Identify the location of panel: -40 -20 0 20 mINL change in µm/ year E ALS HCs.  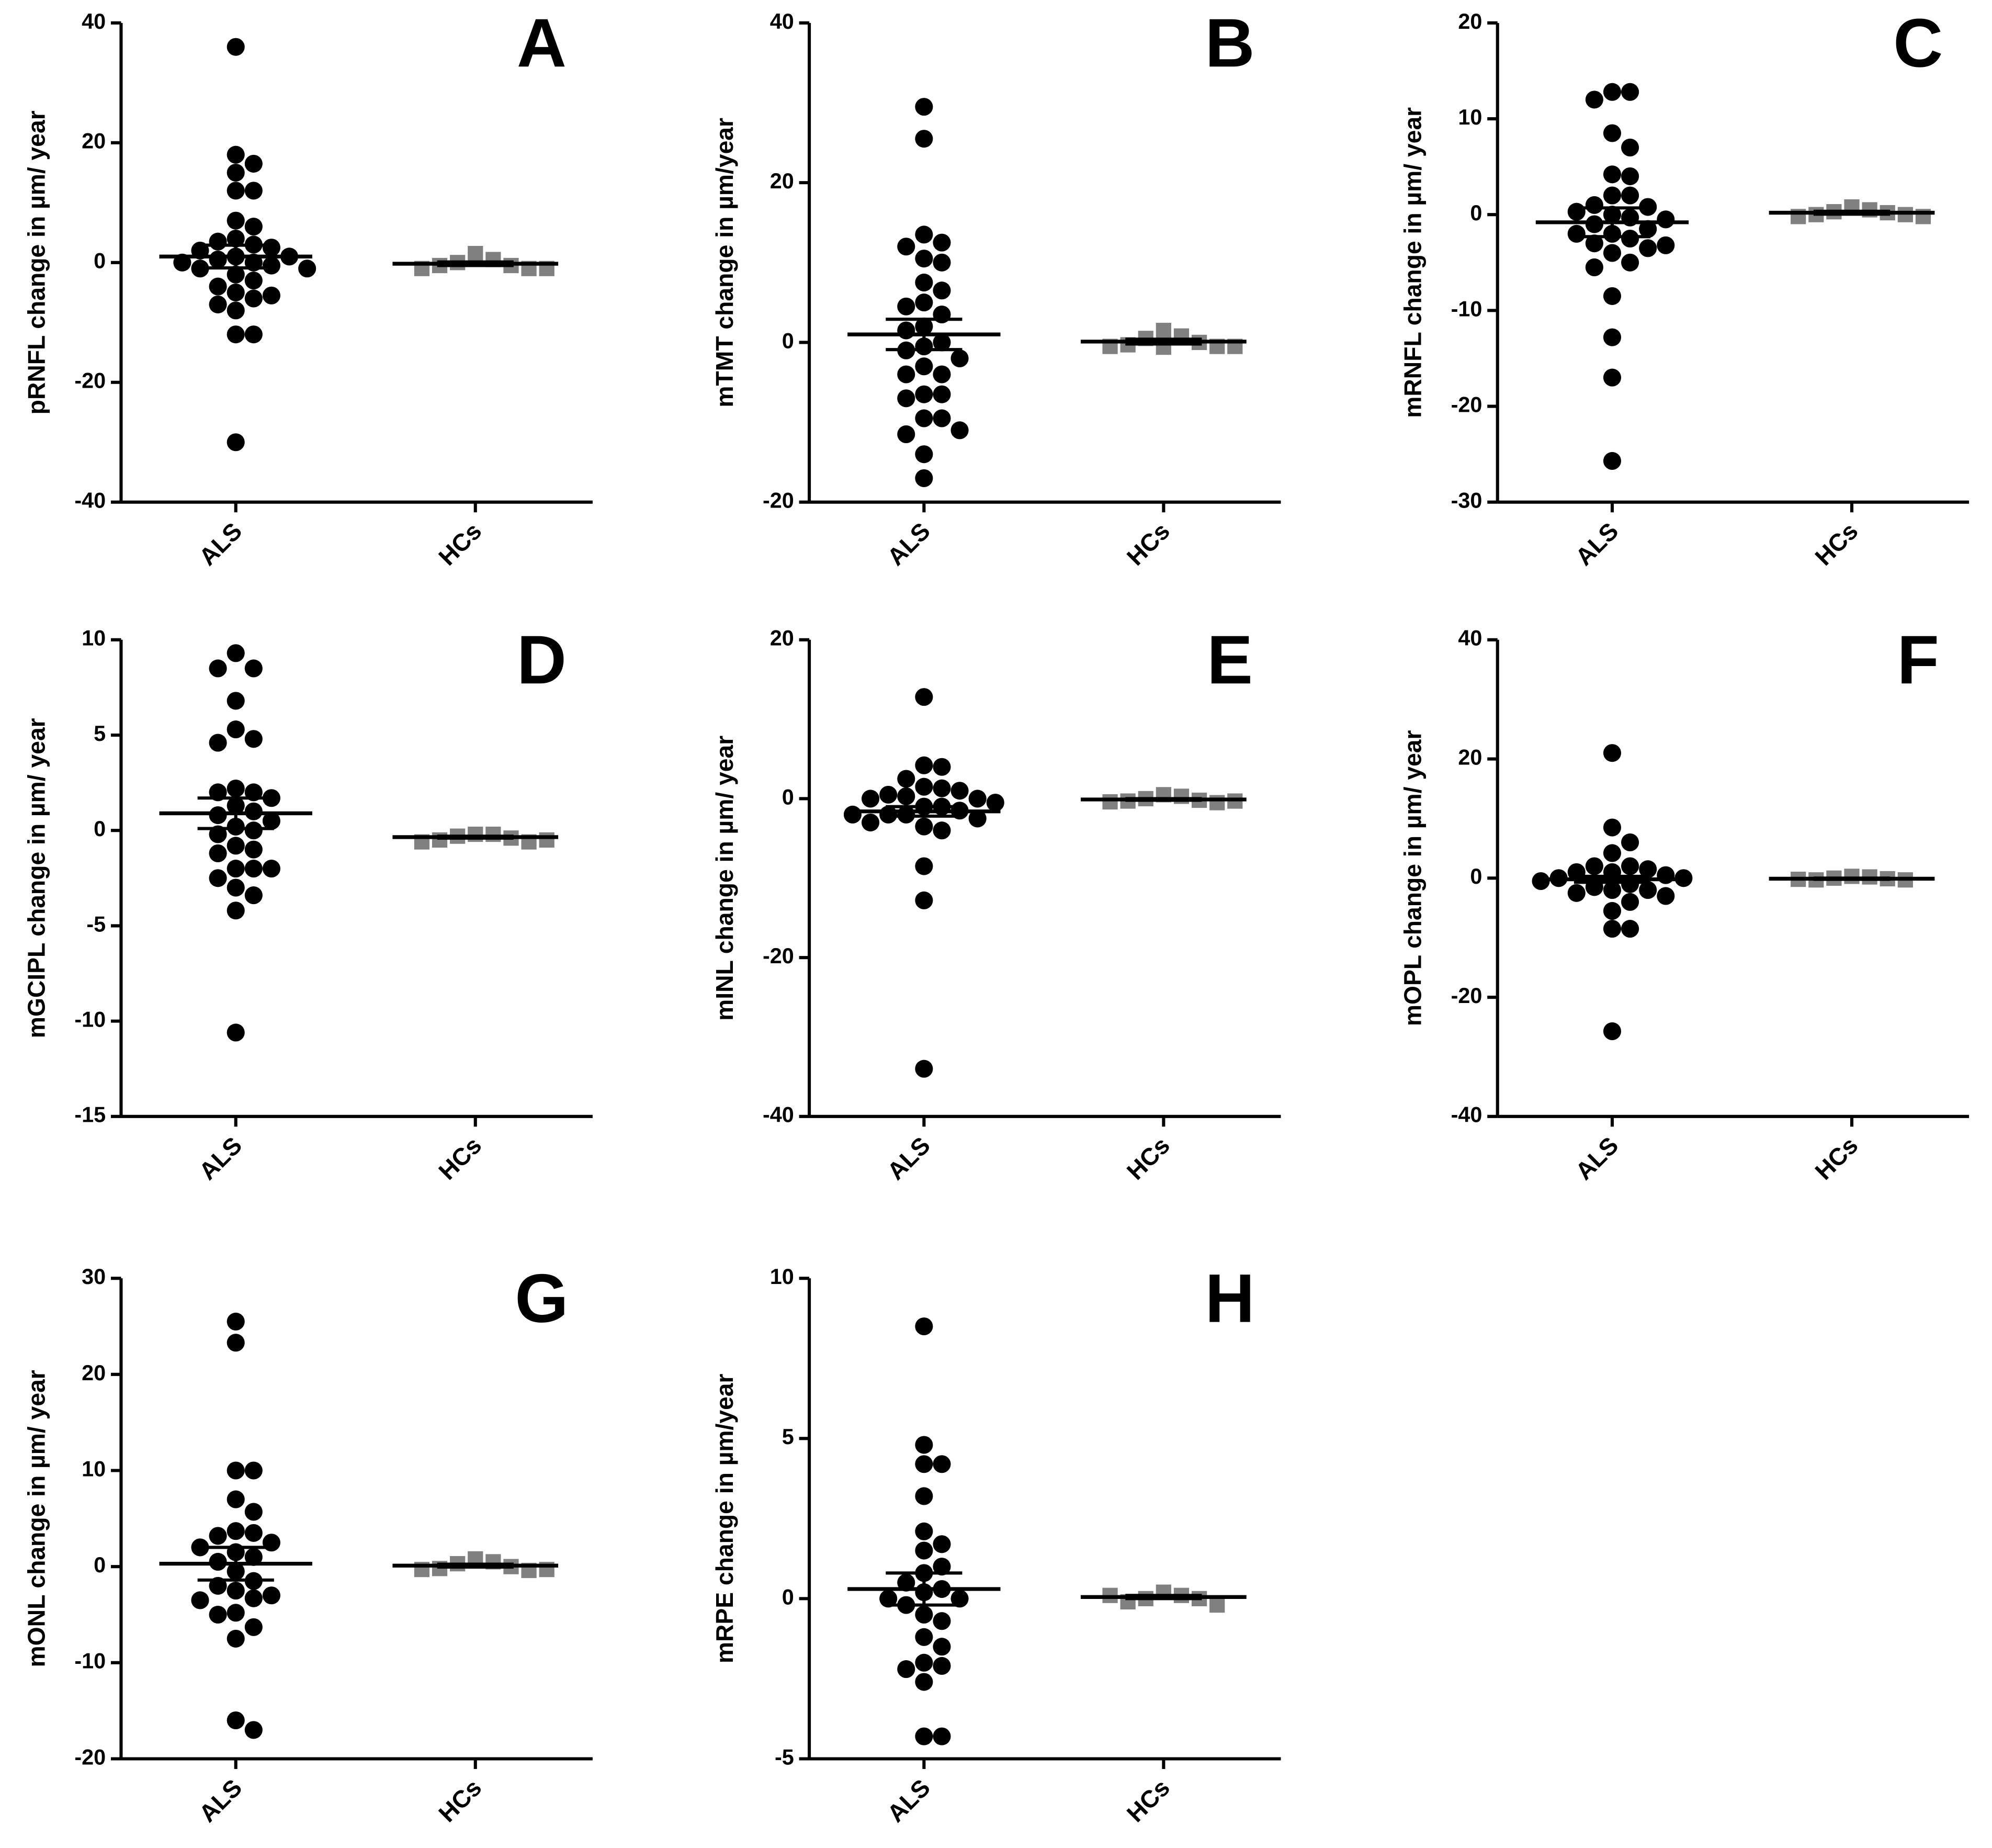
(996, 903).